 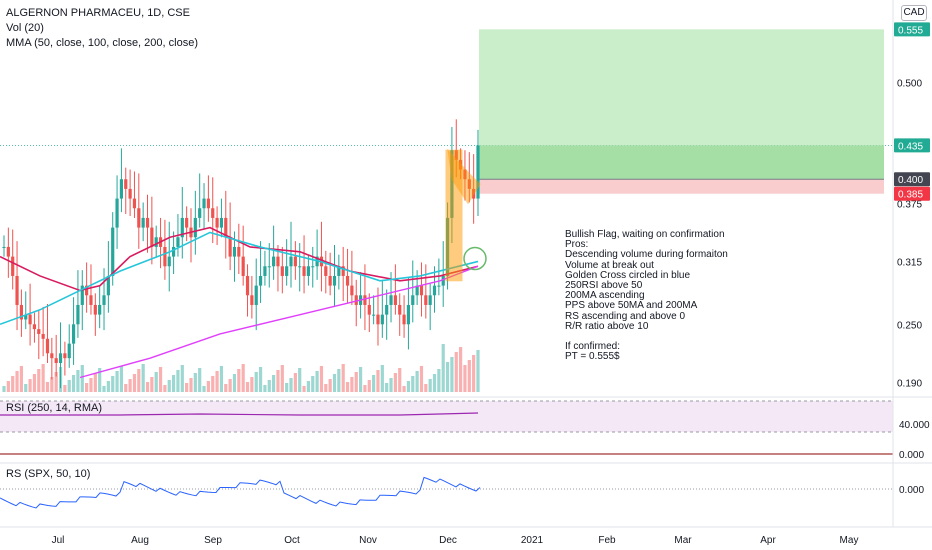 I want to click on time-tick-label: Mar, so click(x=683, y=540).